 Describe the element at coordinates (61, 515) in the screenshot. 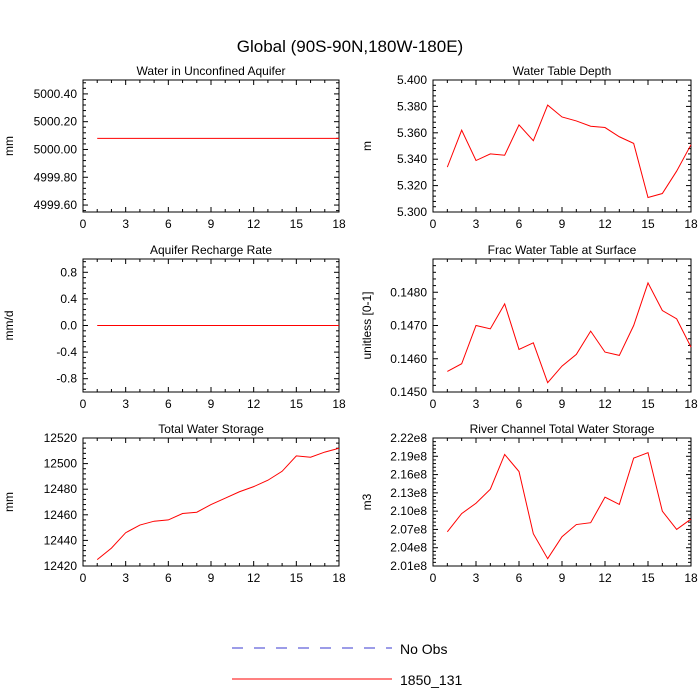

I see `y-tick-label: 12460` at that location.